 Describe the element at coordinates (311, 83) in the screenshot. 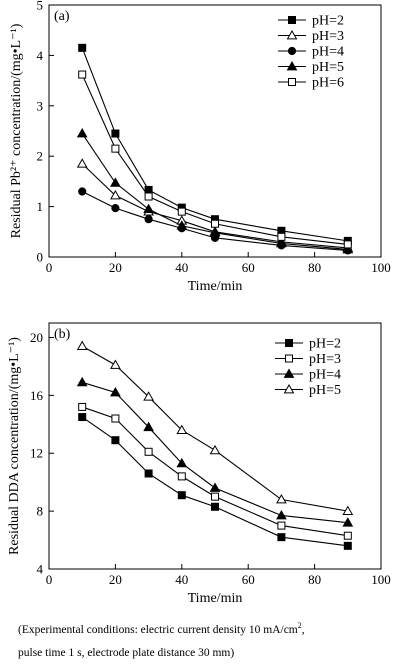

I see `legend-entry: pH=6` at that location.